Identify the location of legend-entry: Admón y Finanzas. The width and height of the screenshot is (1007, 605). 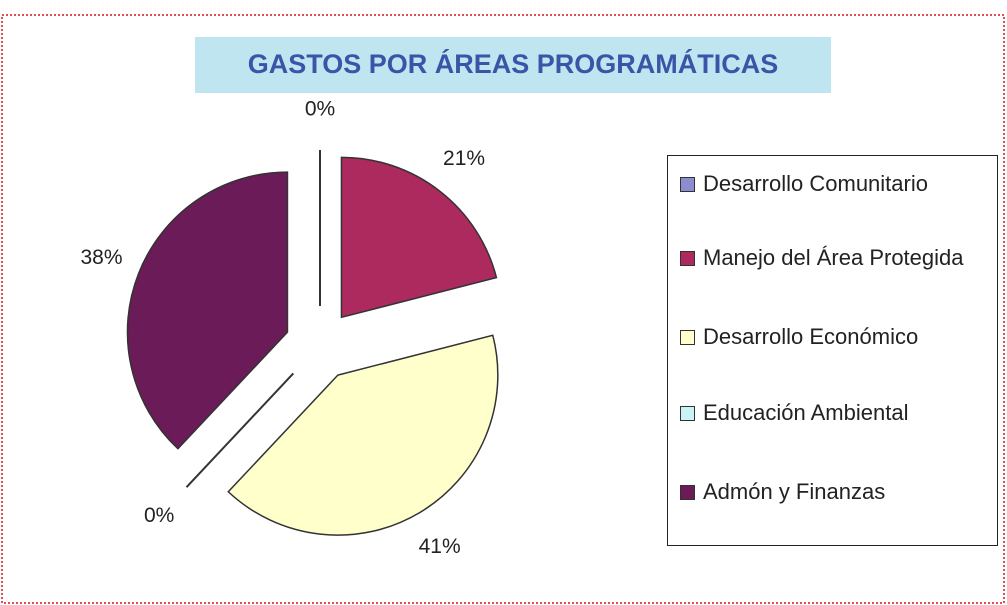
(836, 492).